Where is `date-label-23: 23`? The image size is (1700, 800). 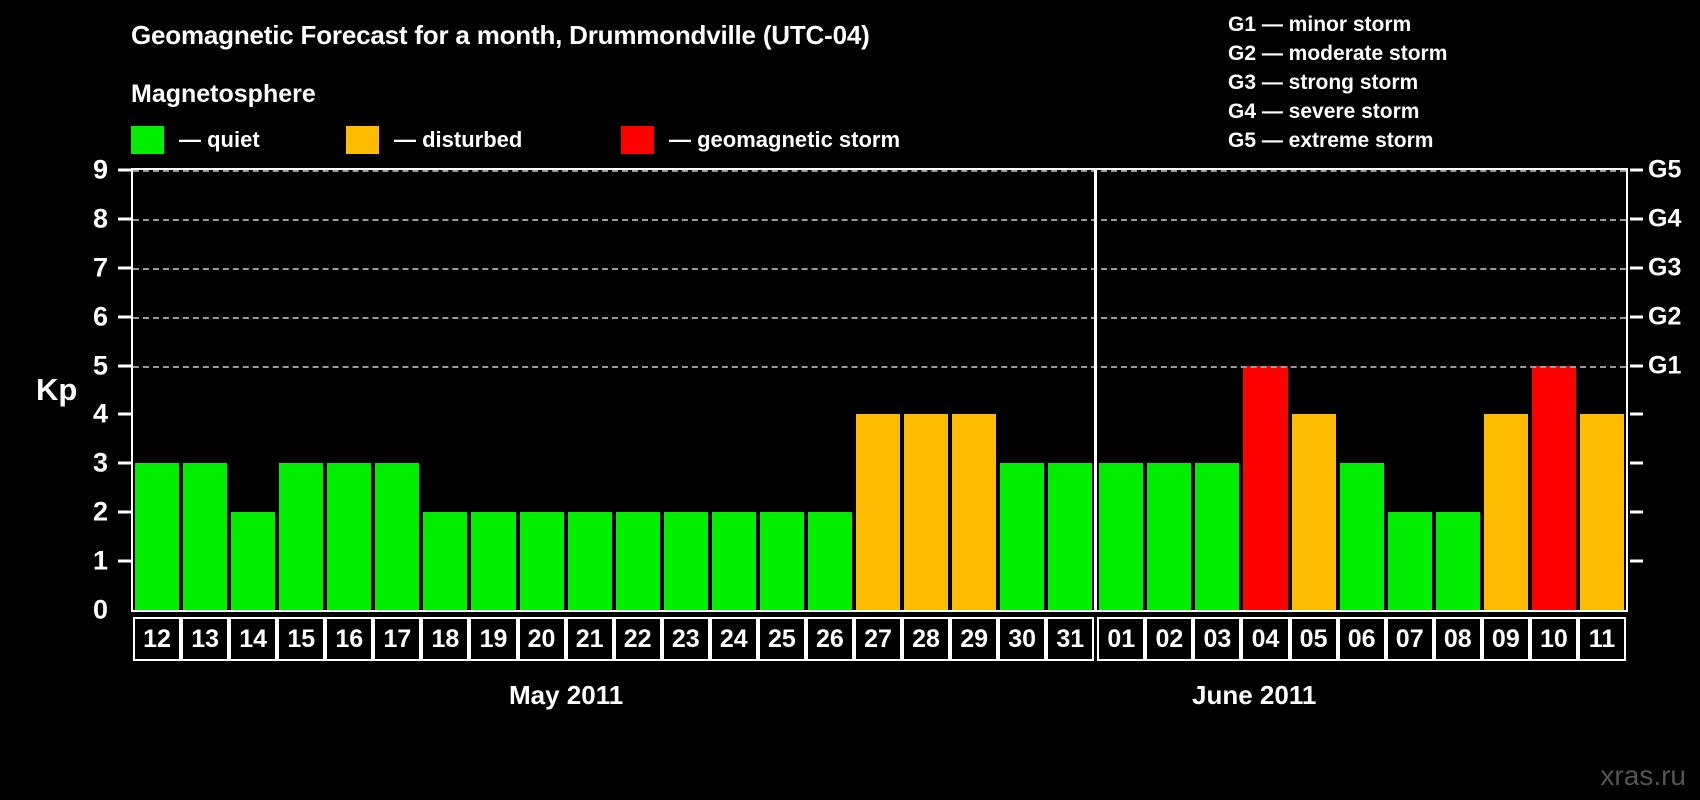 date-label-23: 23 is located at coordinates (685, 639).